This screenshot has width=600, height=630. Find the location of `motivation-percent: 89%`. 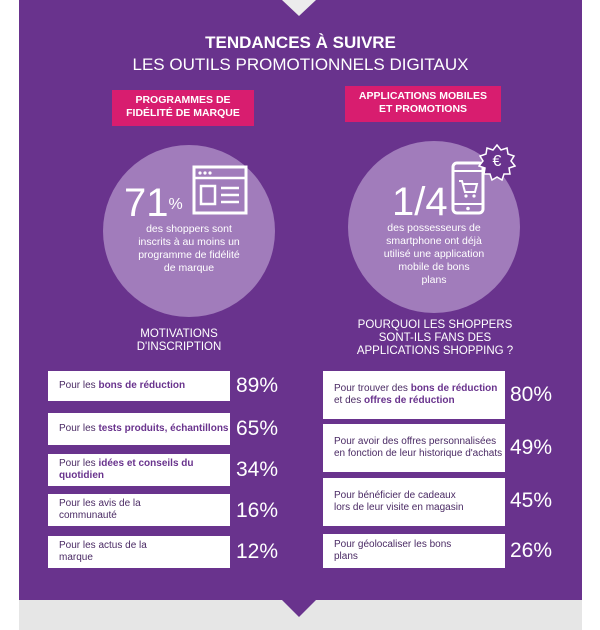

motivation-percent: 89% is located at coordinates (257, 385).